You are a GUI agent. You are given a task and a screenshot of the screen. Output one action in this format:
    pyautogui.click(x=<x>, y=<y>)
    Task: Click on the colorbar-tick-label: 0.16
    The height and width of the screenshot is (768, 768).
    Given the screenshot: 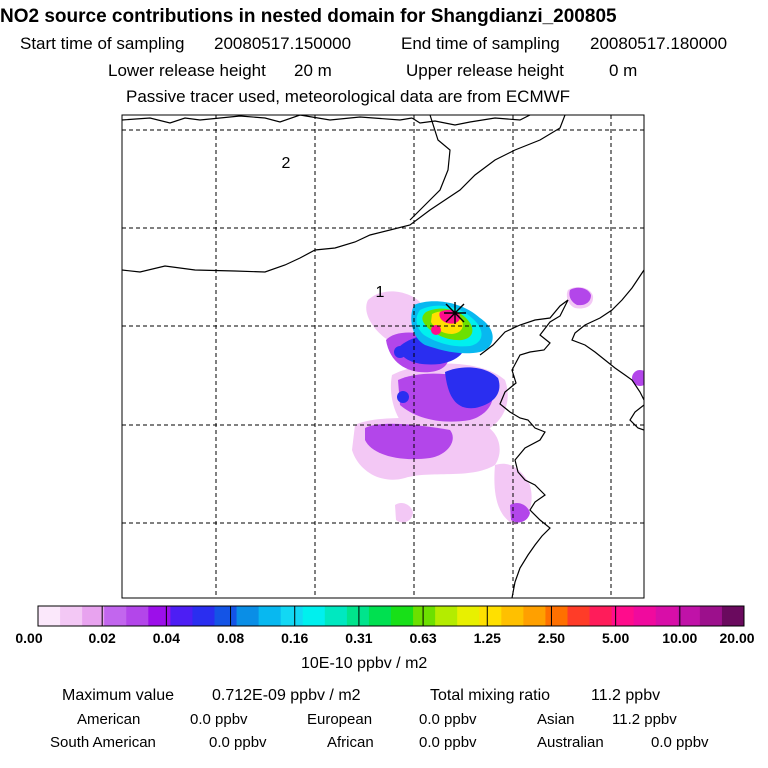 What is the action you would take?
    pyautogui.click(x=295, y=638)
    